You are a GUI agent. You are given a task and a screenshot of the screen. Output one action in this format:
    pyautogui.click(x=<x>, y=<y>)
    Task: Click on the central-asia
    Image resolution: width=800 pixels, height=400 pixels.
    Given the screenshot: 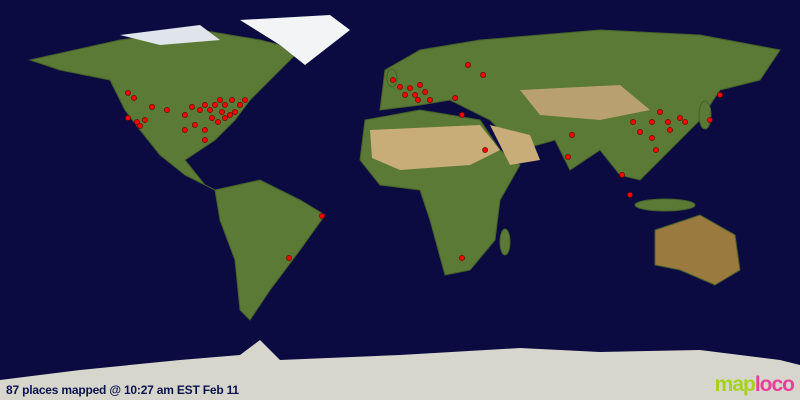 What is the action you would take?
    pyautogui.click(x=585, y=102)
    